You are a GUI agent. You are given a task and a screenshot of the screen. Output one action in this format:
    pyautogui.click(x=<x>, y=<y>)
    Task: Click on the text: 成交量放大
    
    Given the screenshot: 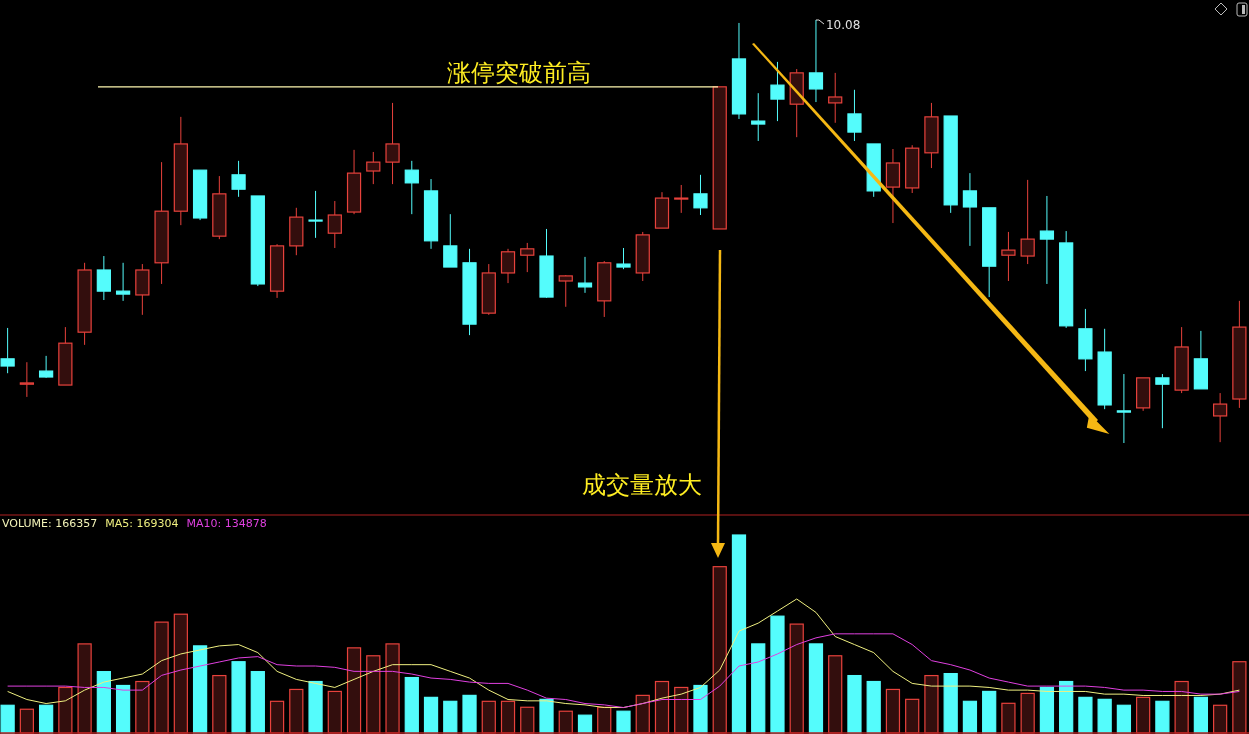 What is the action you would take?
    pyautogui.click(x=642, y=485)
    